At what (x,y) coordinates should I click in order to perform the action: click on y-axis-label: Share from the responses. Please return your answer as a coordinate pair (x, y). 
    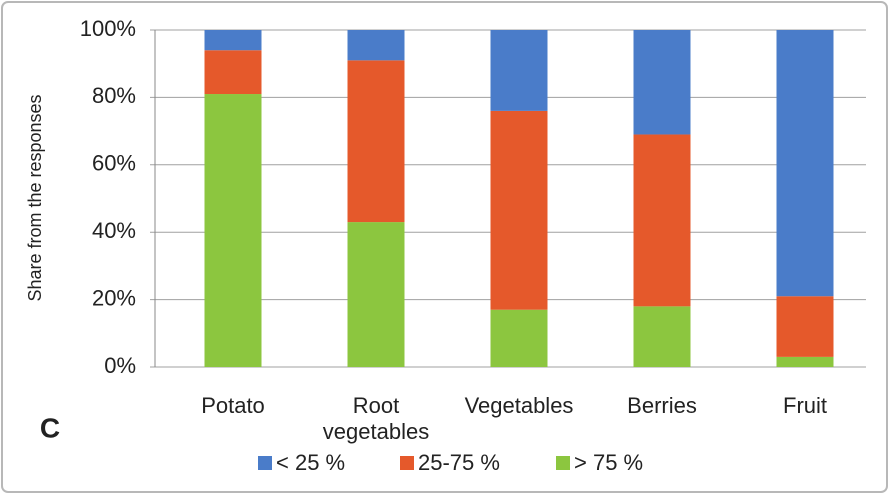
    Looking at the image, I should click on (35, 197).